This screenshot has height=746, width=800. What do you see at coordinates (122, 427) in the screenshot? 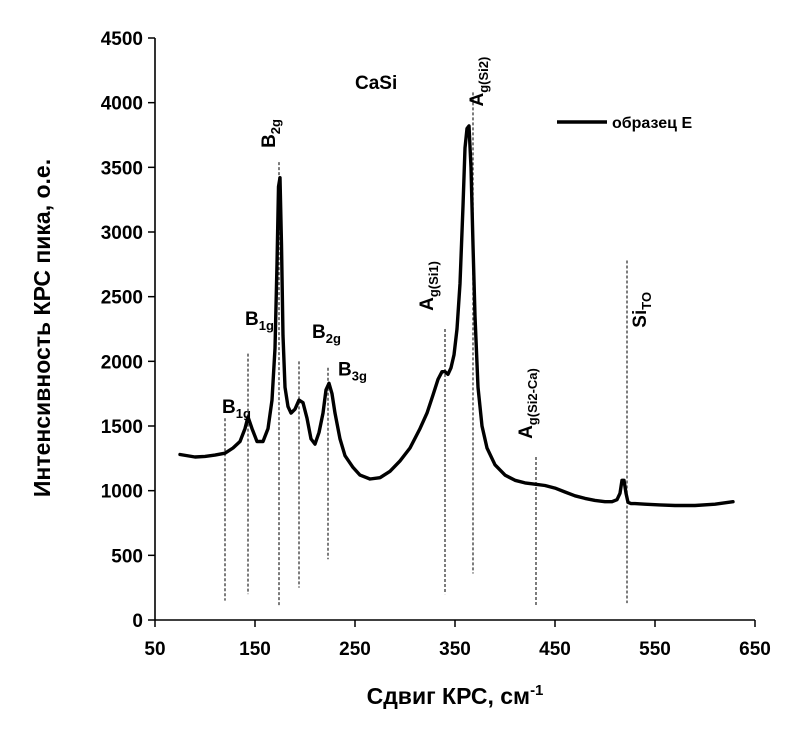
I see `y-tick-label: 1500` at bounding box center [122, 427].